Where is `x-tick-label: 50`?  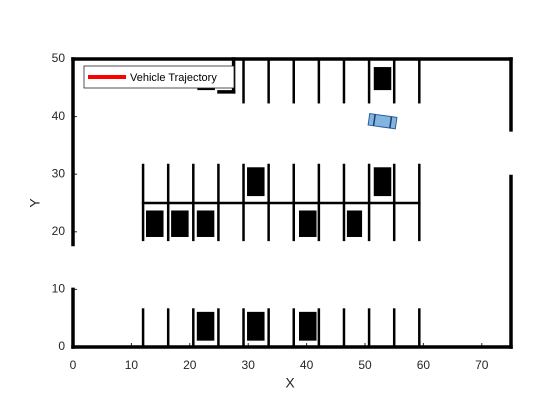
x-tick-label: 50 is located at coordinates (365, 365).